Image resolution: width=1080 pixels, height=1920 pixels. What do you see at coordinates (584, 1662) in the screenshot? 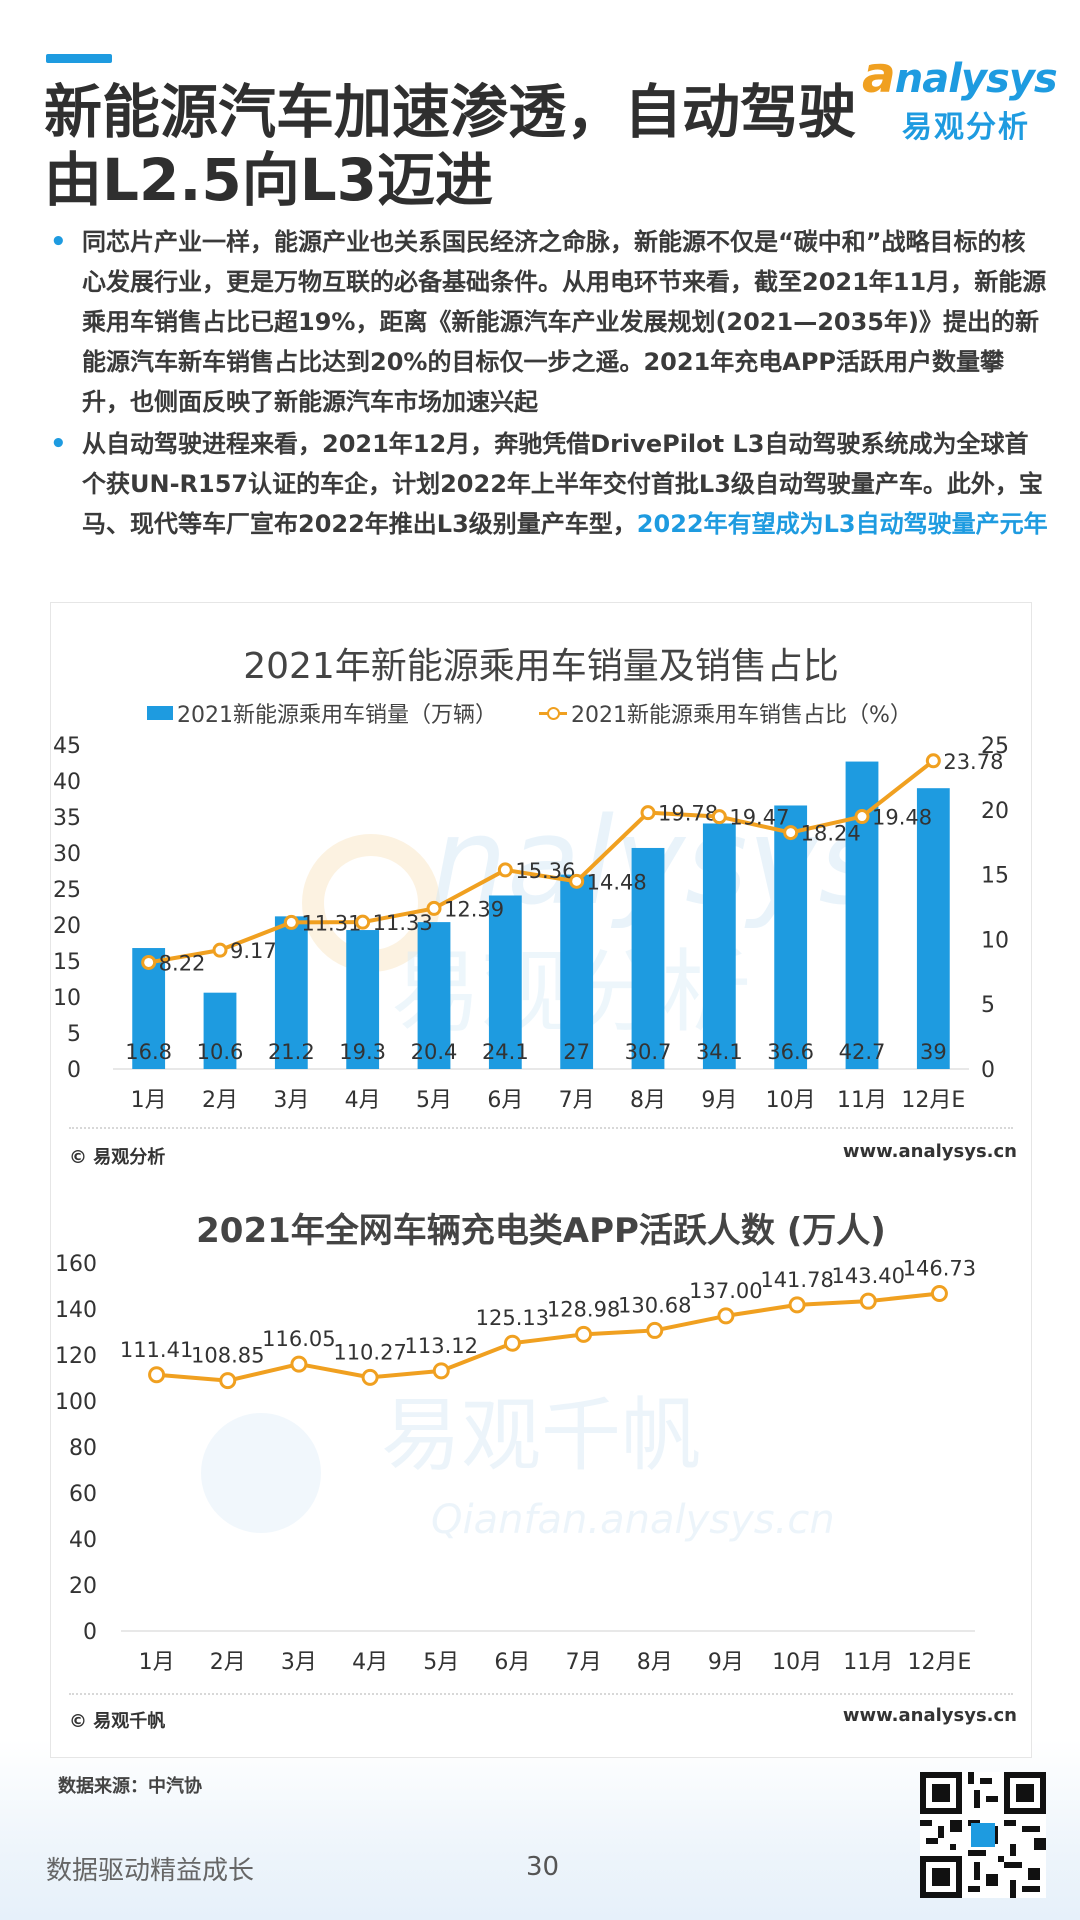
I see `chart2-x-tick: 7月` at bounding box center [584, 1662].